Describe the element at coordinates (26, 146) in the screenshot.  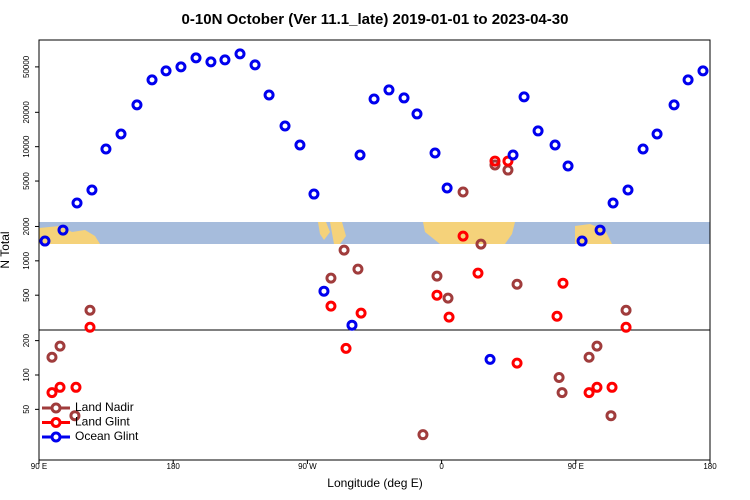
I see `y-tick-label: 10000` at that location.